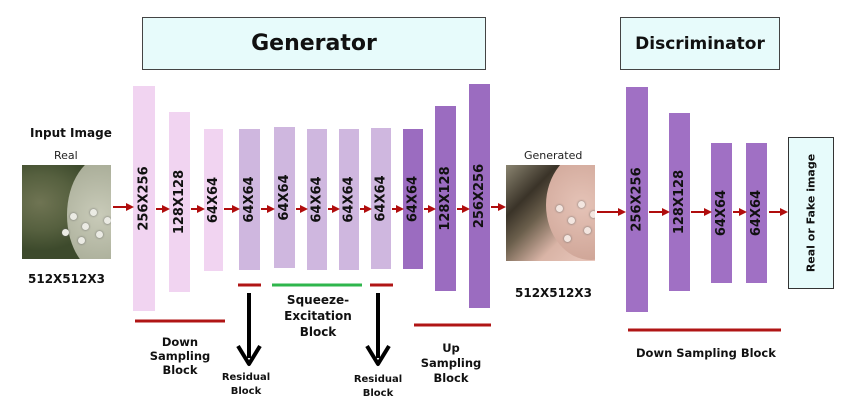 The image size is (850, 403). I want to click on generator-block-label-1: 256X256, so click(144, 198).